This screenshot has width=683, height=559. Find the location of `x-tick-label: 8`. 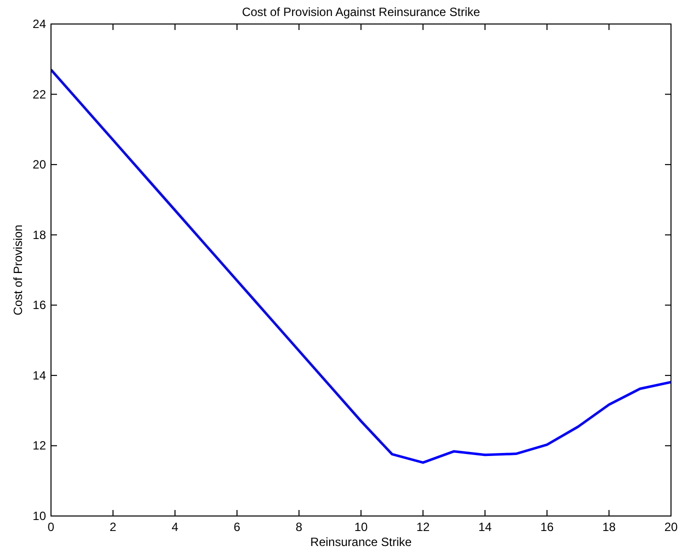

x-tick-label: 8 is located at coordinates (299, 527).